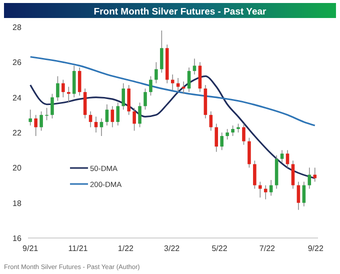 The height and width of the screenshot is (274, 340). Describe the element at coordinates (30, 248) in the screenshot. I see `x-tick-label: 9/21` at that location.